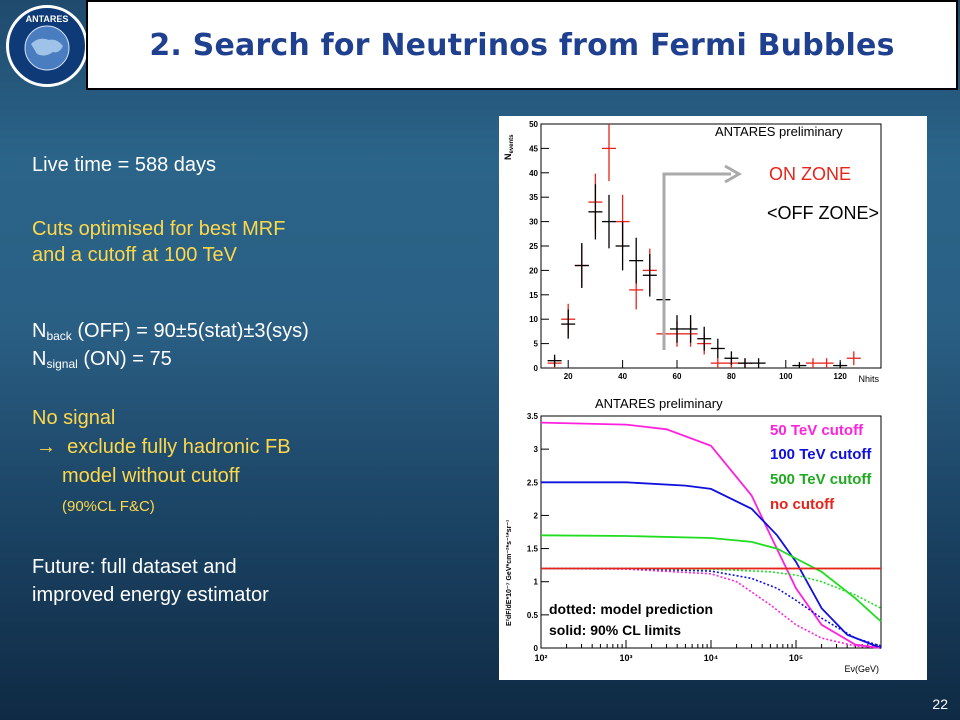 Image resolution: width=960 pixels, height=720 pixels. I want to click on top-y-tick-label: 20, so click(533, 270).